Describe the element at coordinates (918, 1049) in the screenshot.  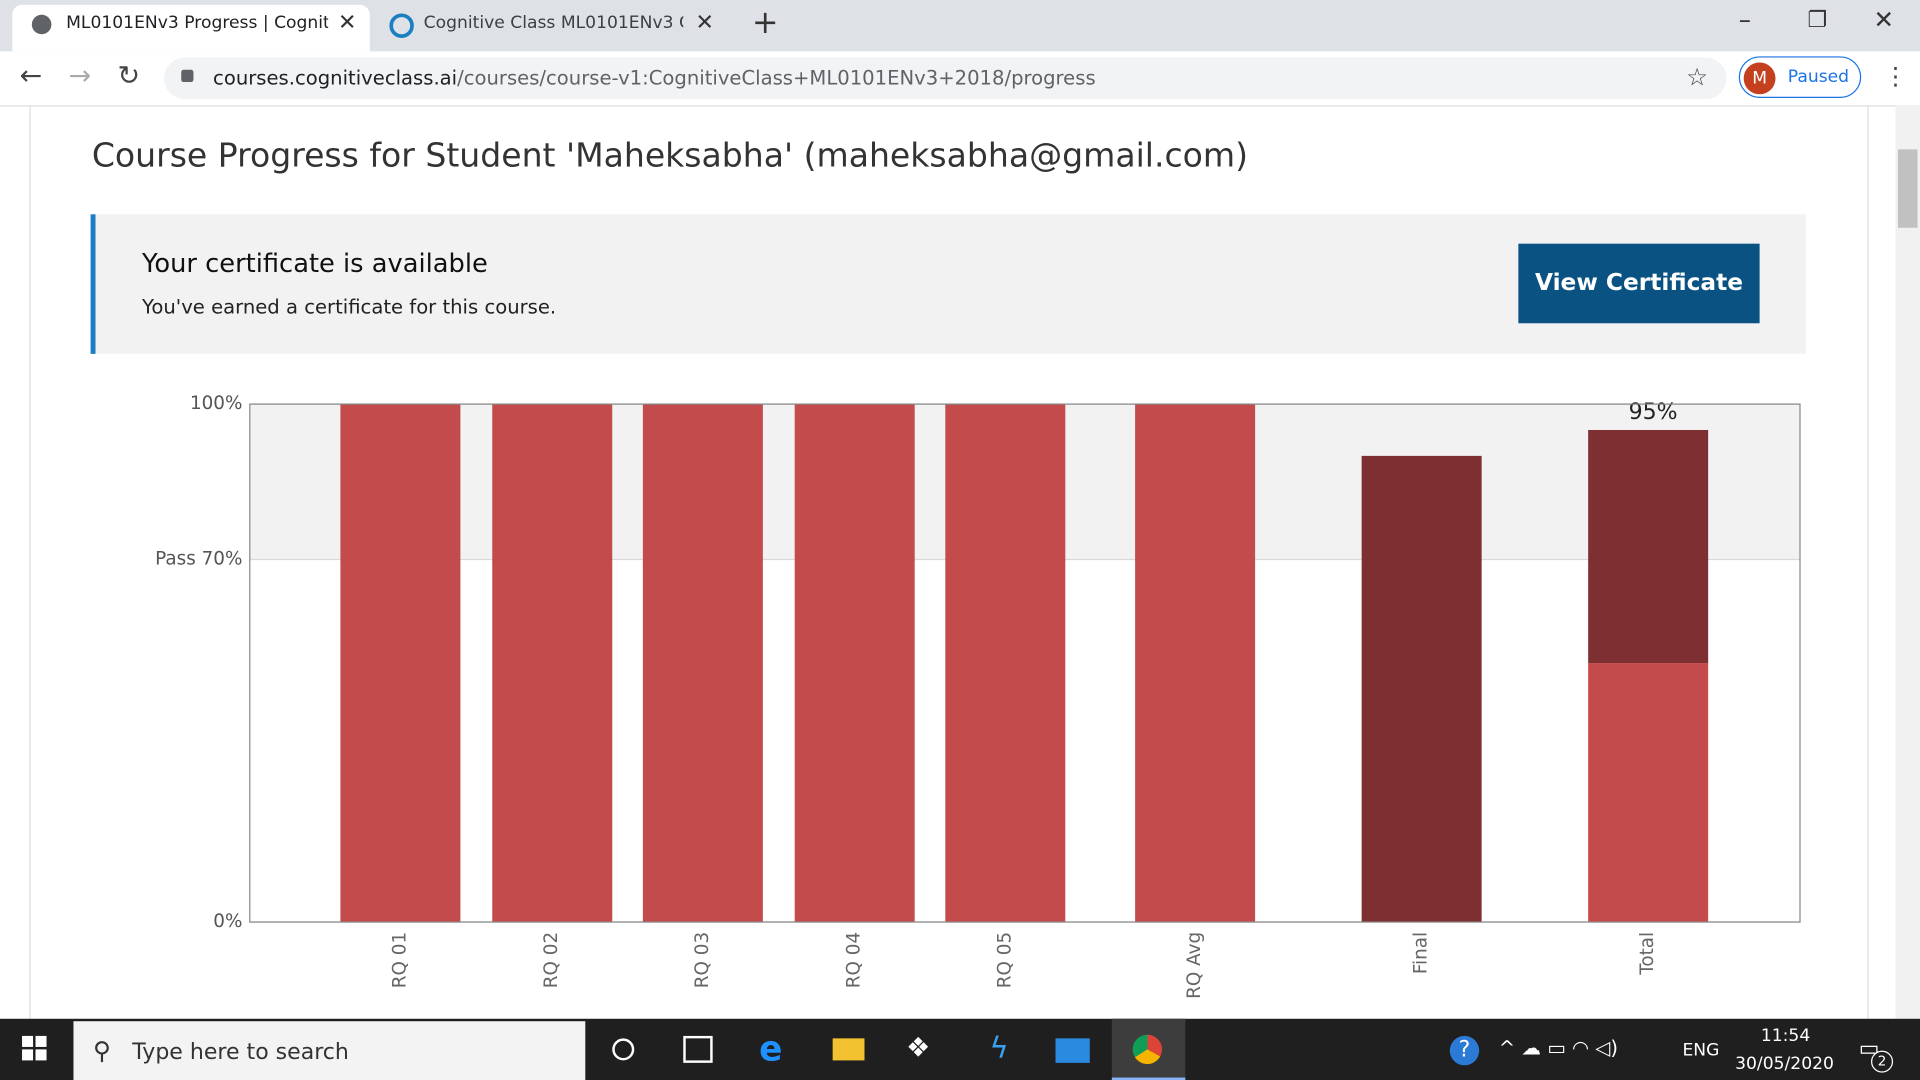
I see `dropbox-icon: ❖` at that location.